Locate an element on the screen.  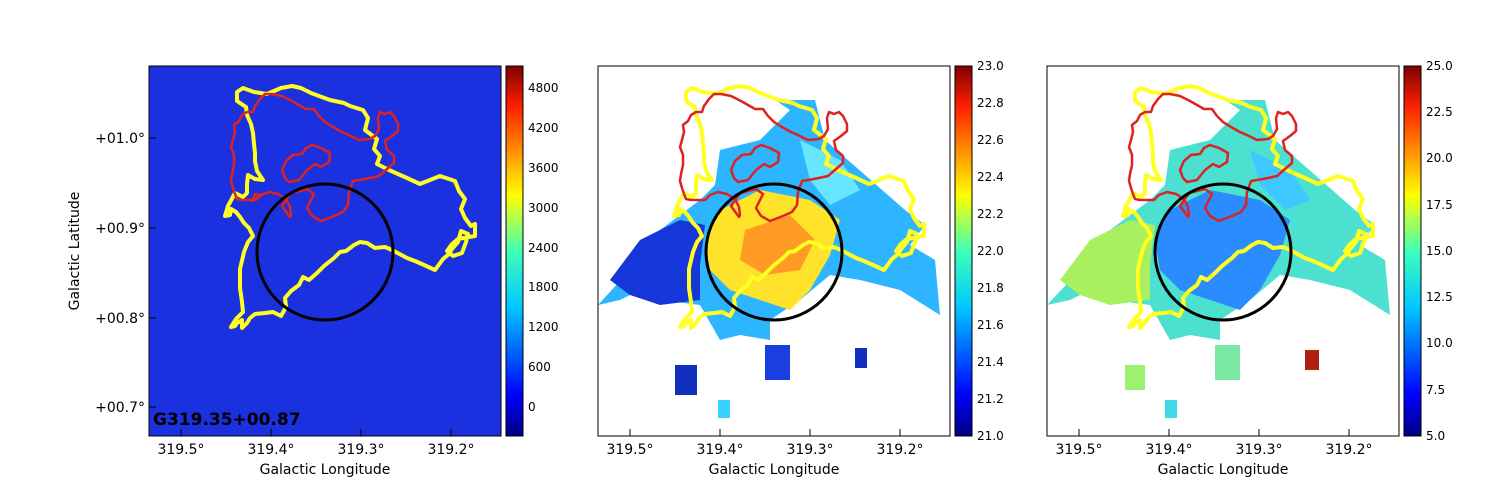
cb-tick-label: 600 is located at coordinates (539, 367).